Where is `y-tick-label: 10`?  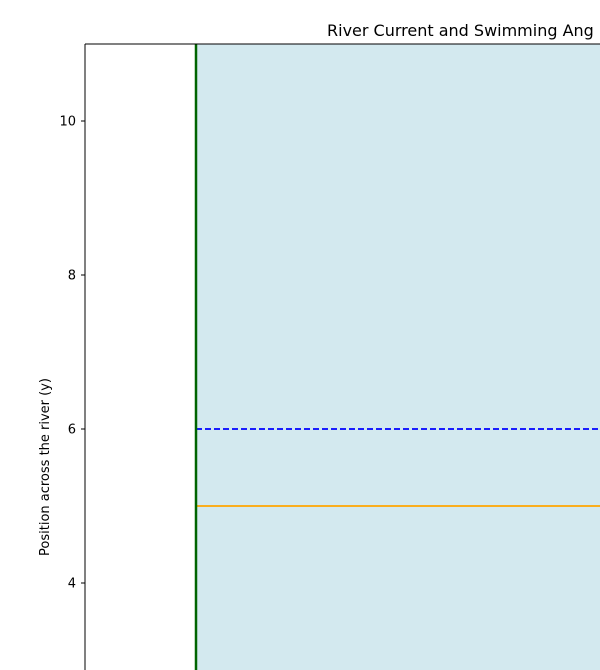
y-tick-label: 10 is located at coordinates (67, 122).